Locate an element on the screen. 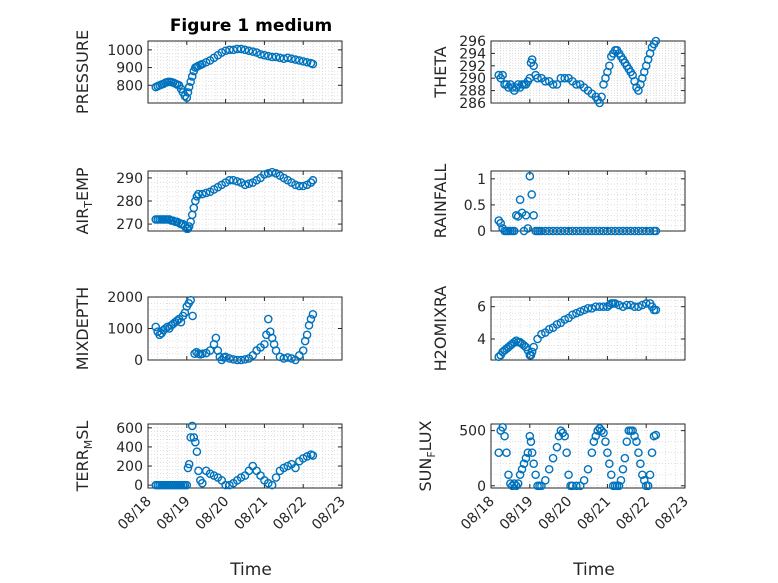 The height and width of the screenshot is (583, 778). y-tick-label: 0 is located at coordinates (138, 486).